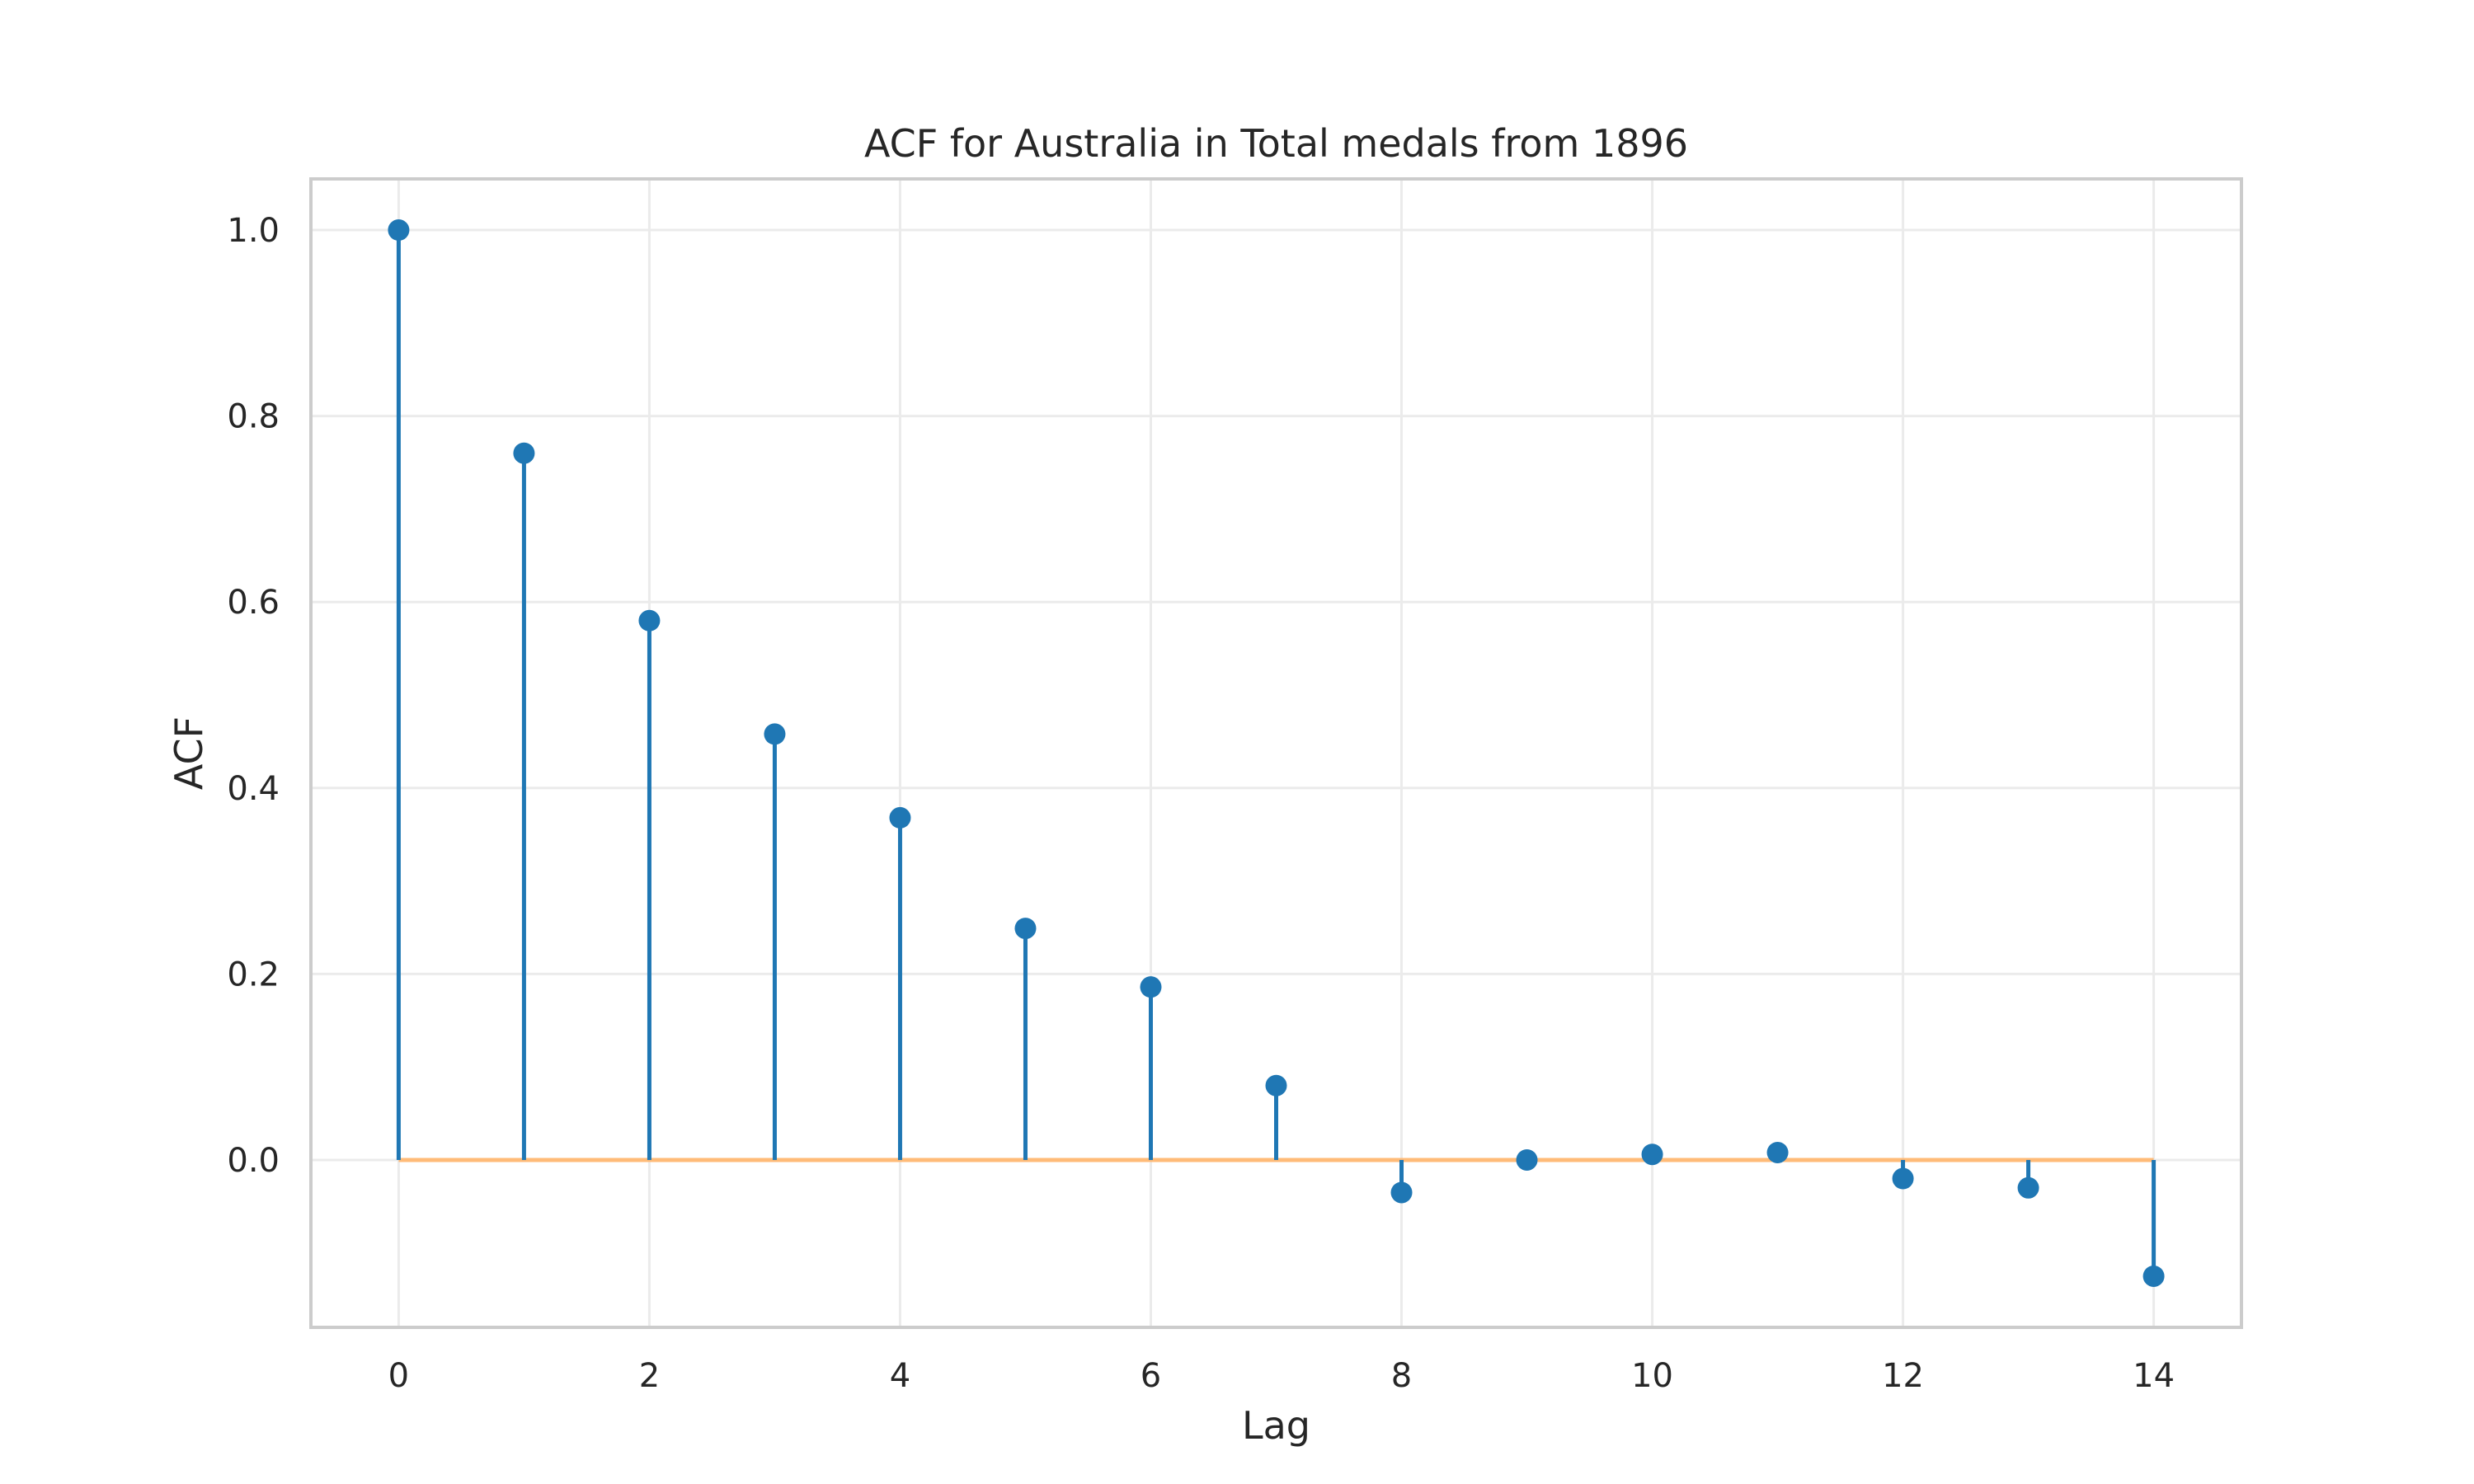 This screenshot has height=1484, width=2474. Describe the element at coordinates (649, 1376) in the screenshot. I see `x-tick-label: 2` at that location.